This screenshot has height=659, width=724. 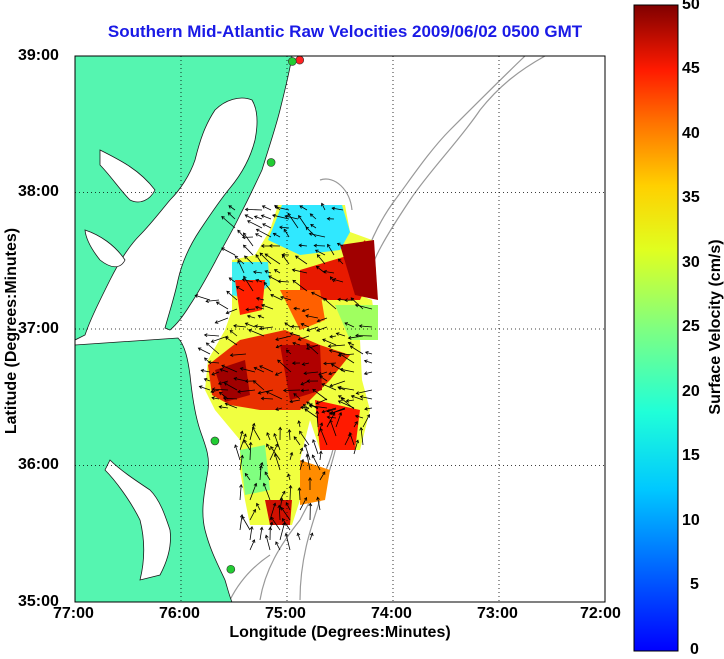 What do you see at coordinates (38, 601) in the screenshot?
I see `y-tick-label: 35:00` at bounding box center [38, 601].